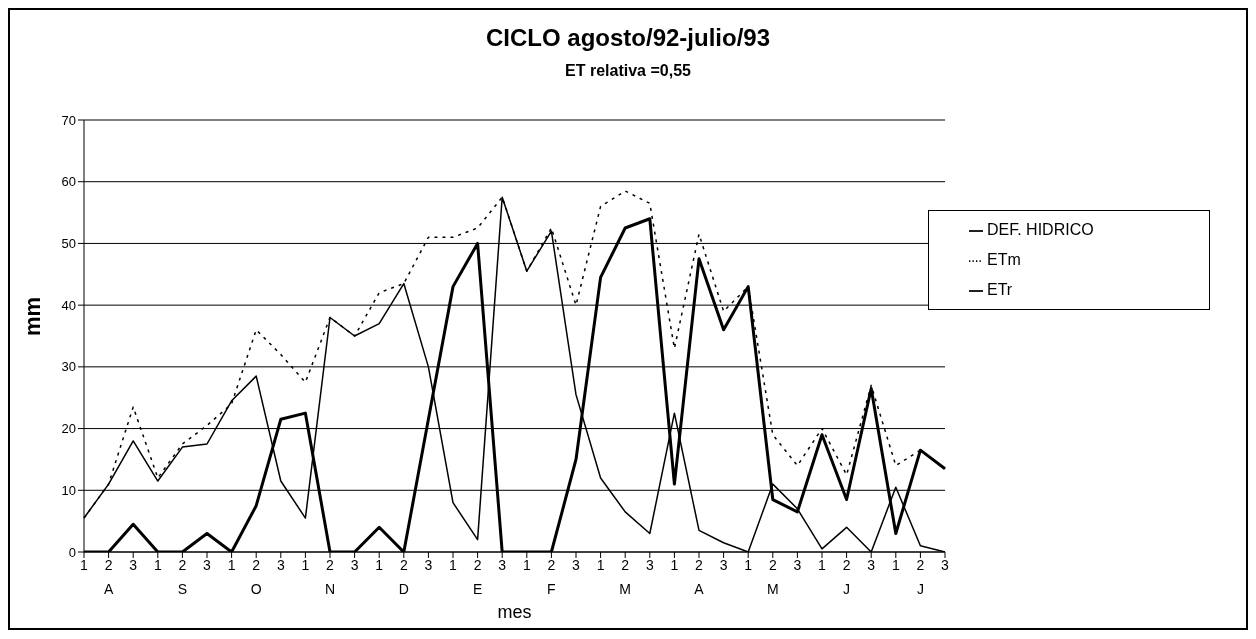 The height and width of the screenshot is (639, 1256). Describe the element at coordinates (477, 588) in the screenshot. I see `text: E` at that location.